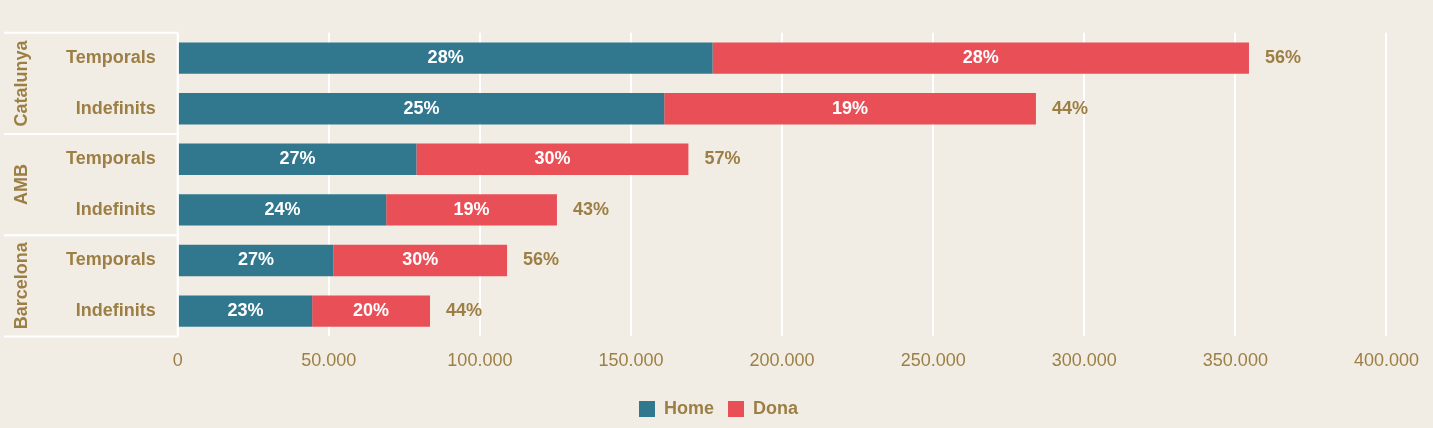  Describe the element at coordinates (177, 360) in the screenshot. I see `x-tick-label: 0` at that location.